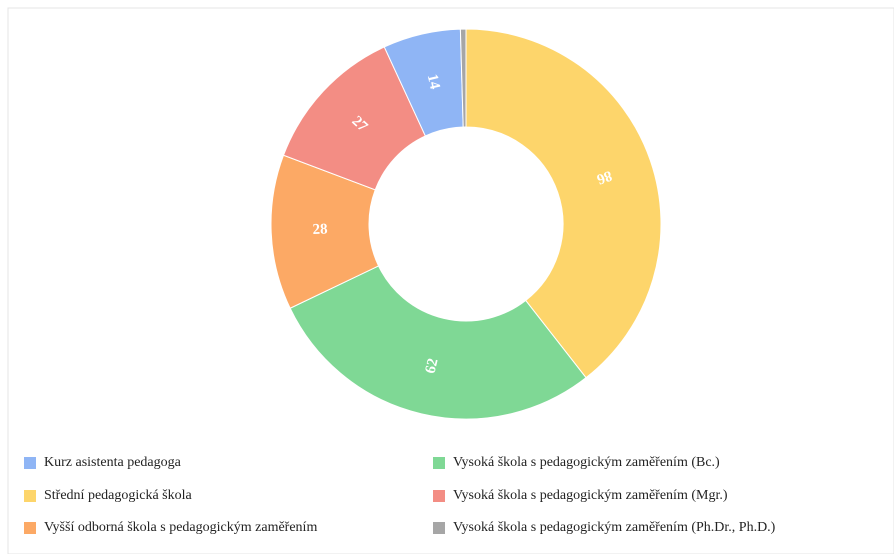 The width and height of the screenshot is (894, 554). I want to click on value-label: 62, so click(432, 366).